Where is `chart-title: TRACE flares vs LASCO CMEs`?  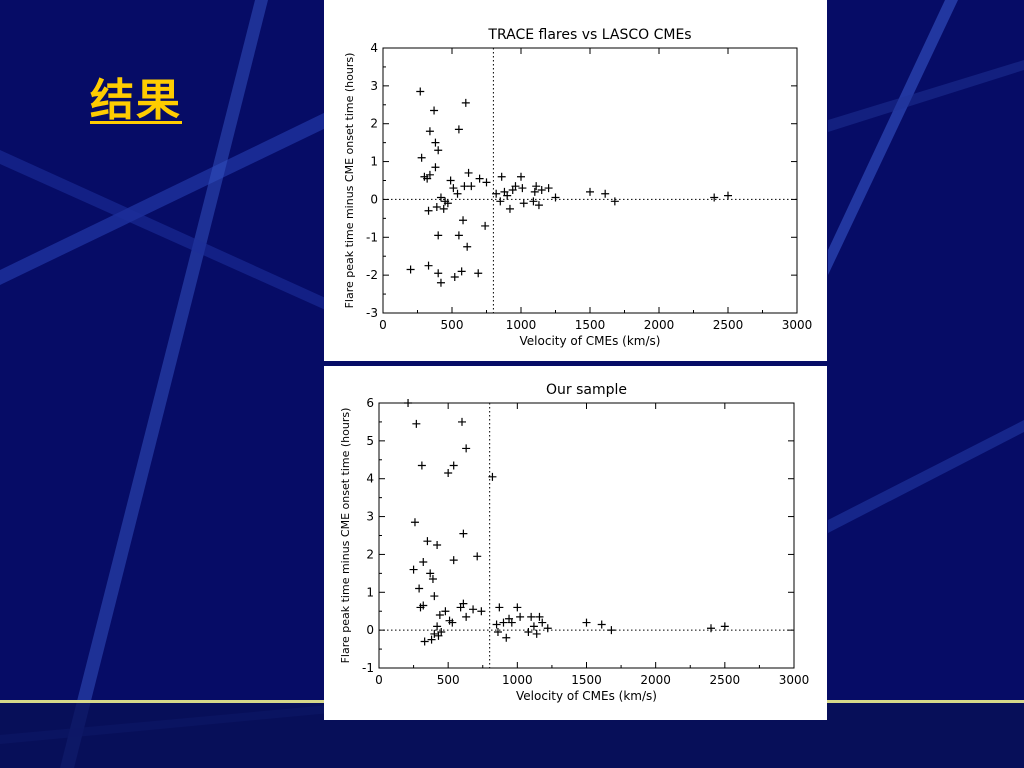
chart-title: TRACE flares vs LASCO CMEs is located at coordinates (589, 35).